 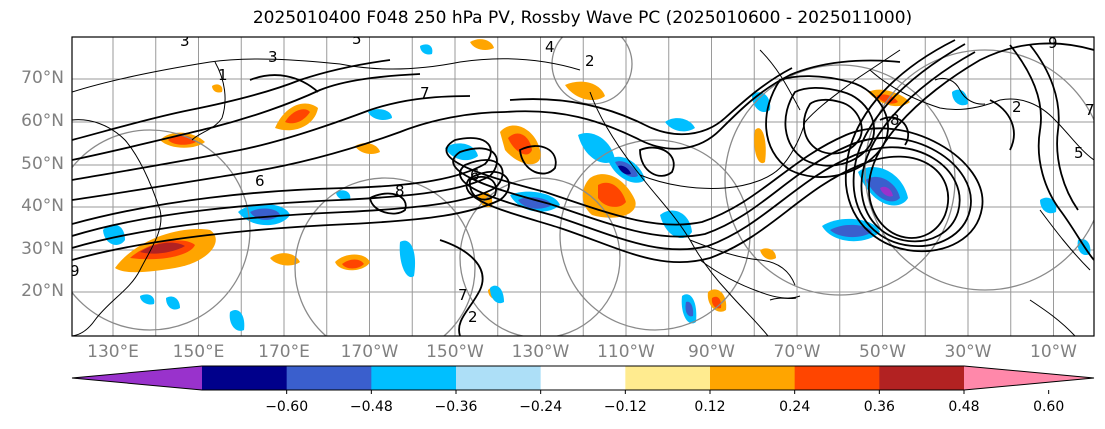 I want to click on colorbar-tick-label: −0.36, so click(x=456, y=407).